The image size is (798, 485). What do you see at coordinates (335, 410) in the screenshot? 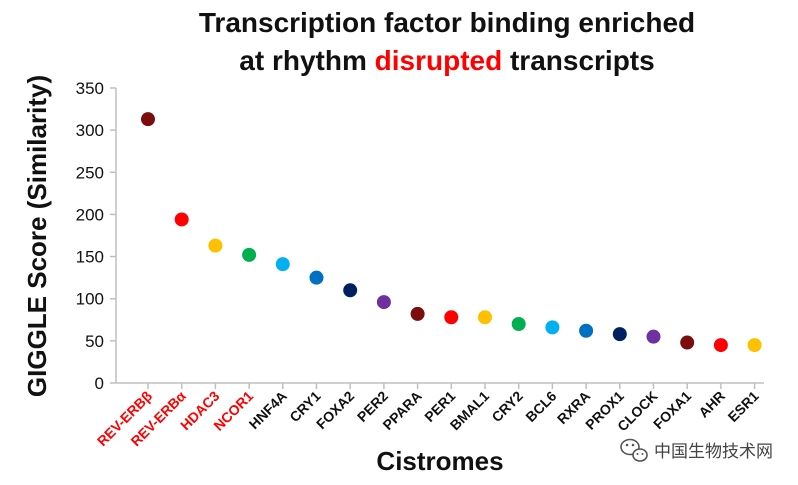
I see `x-category-label-6: FOXA2` at bounding box center [335, 410].